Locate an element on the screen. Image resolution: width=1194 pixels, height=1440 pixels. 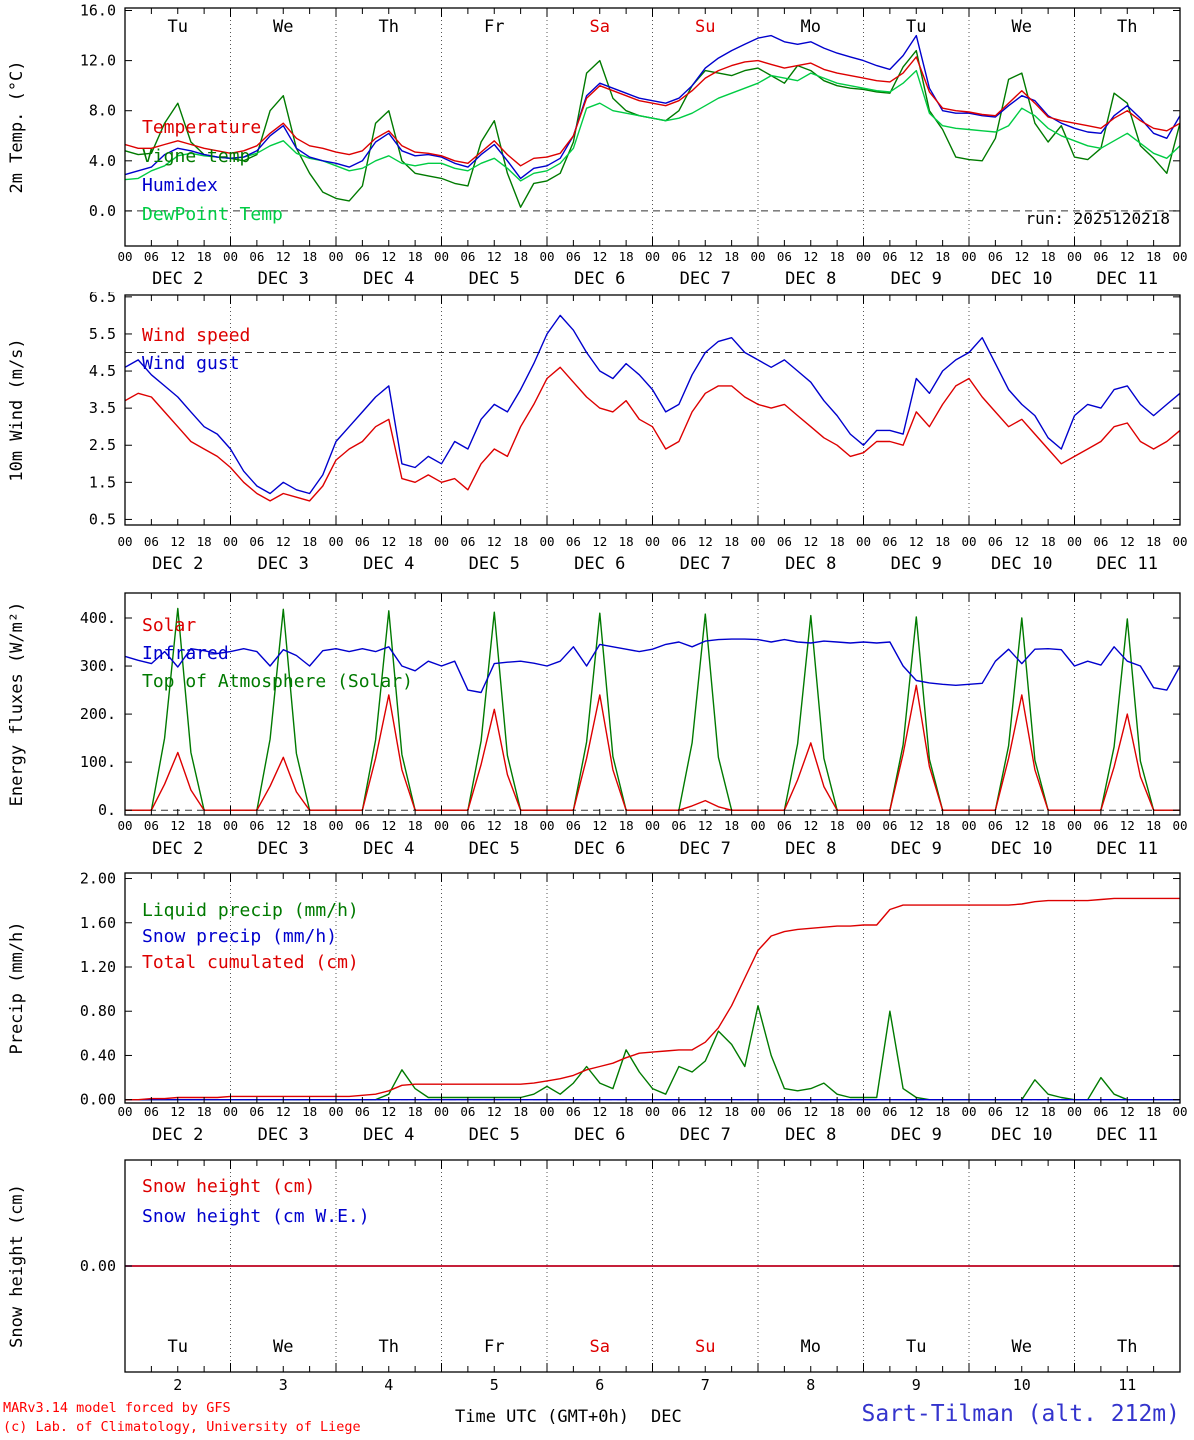
day-name-label: Fr is located at coordinates (494, 1347).